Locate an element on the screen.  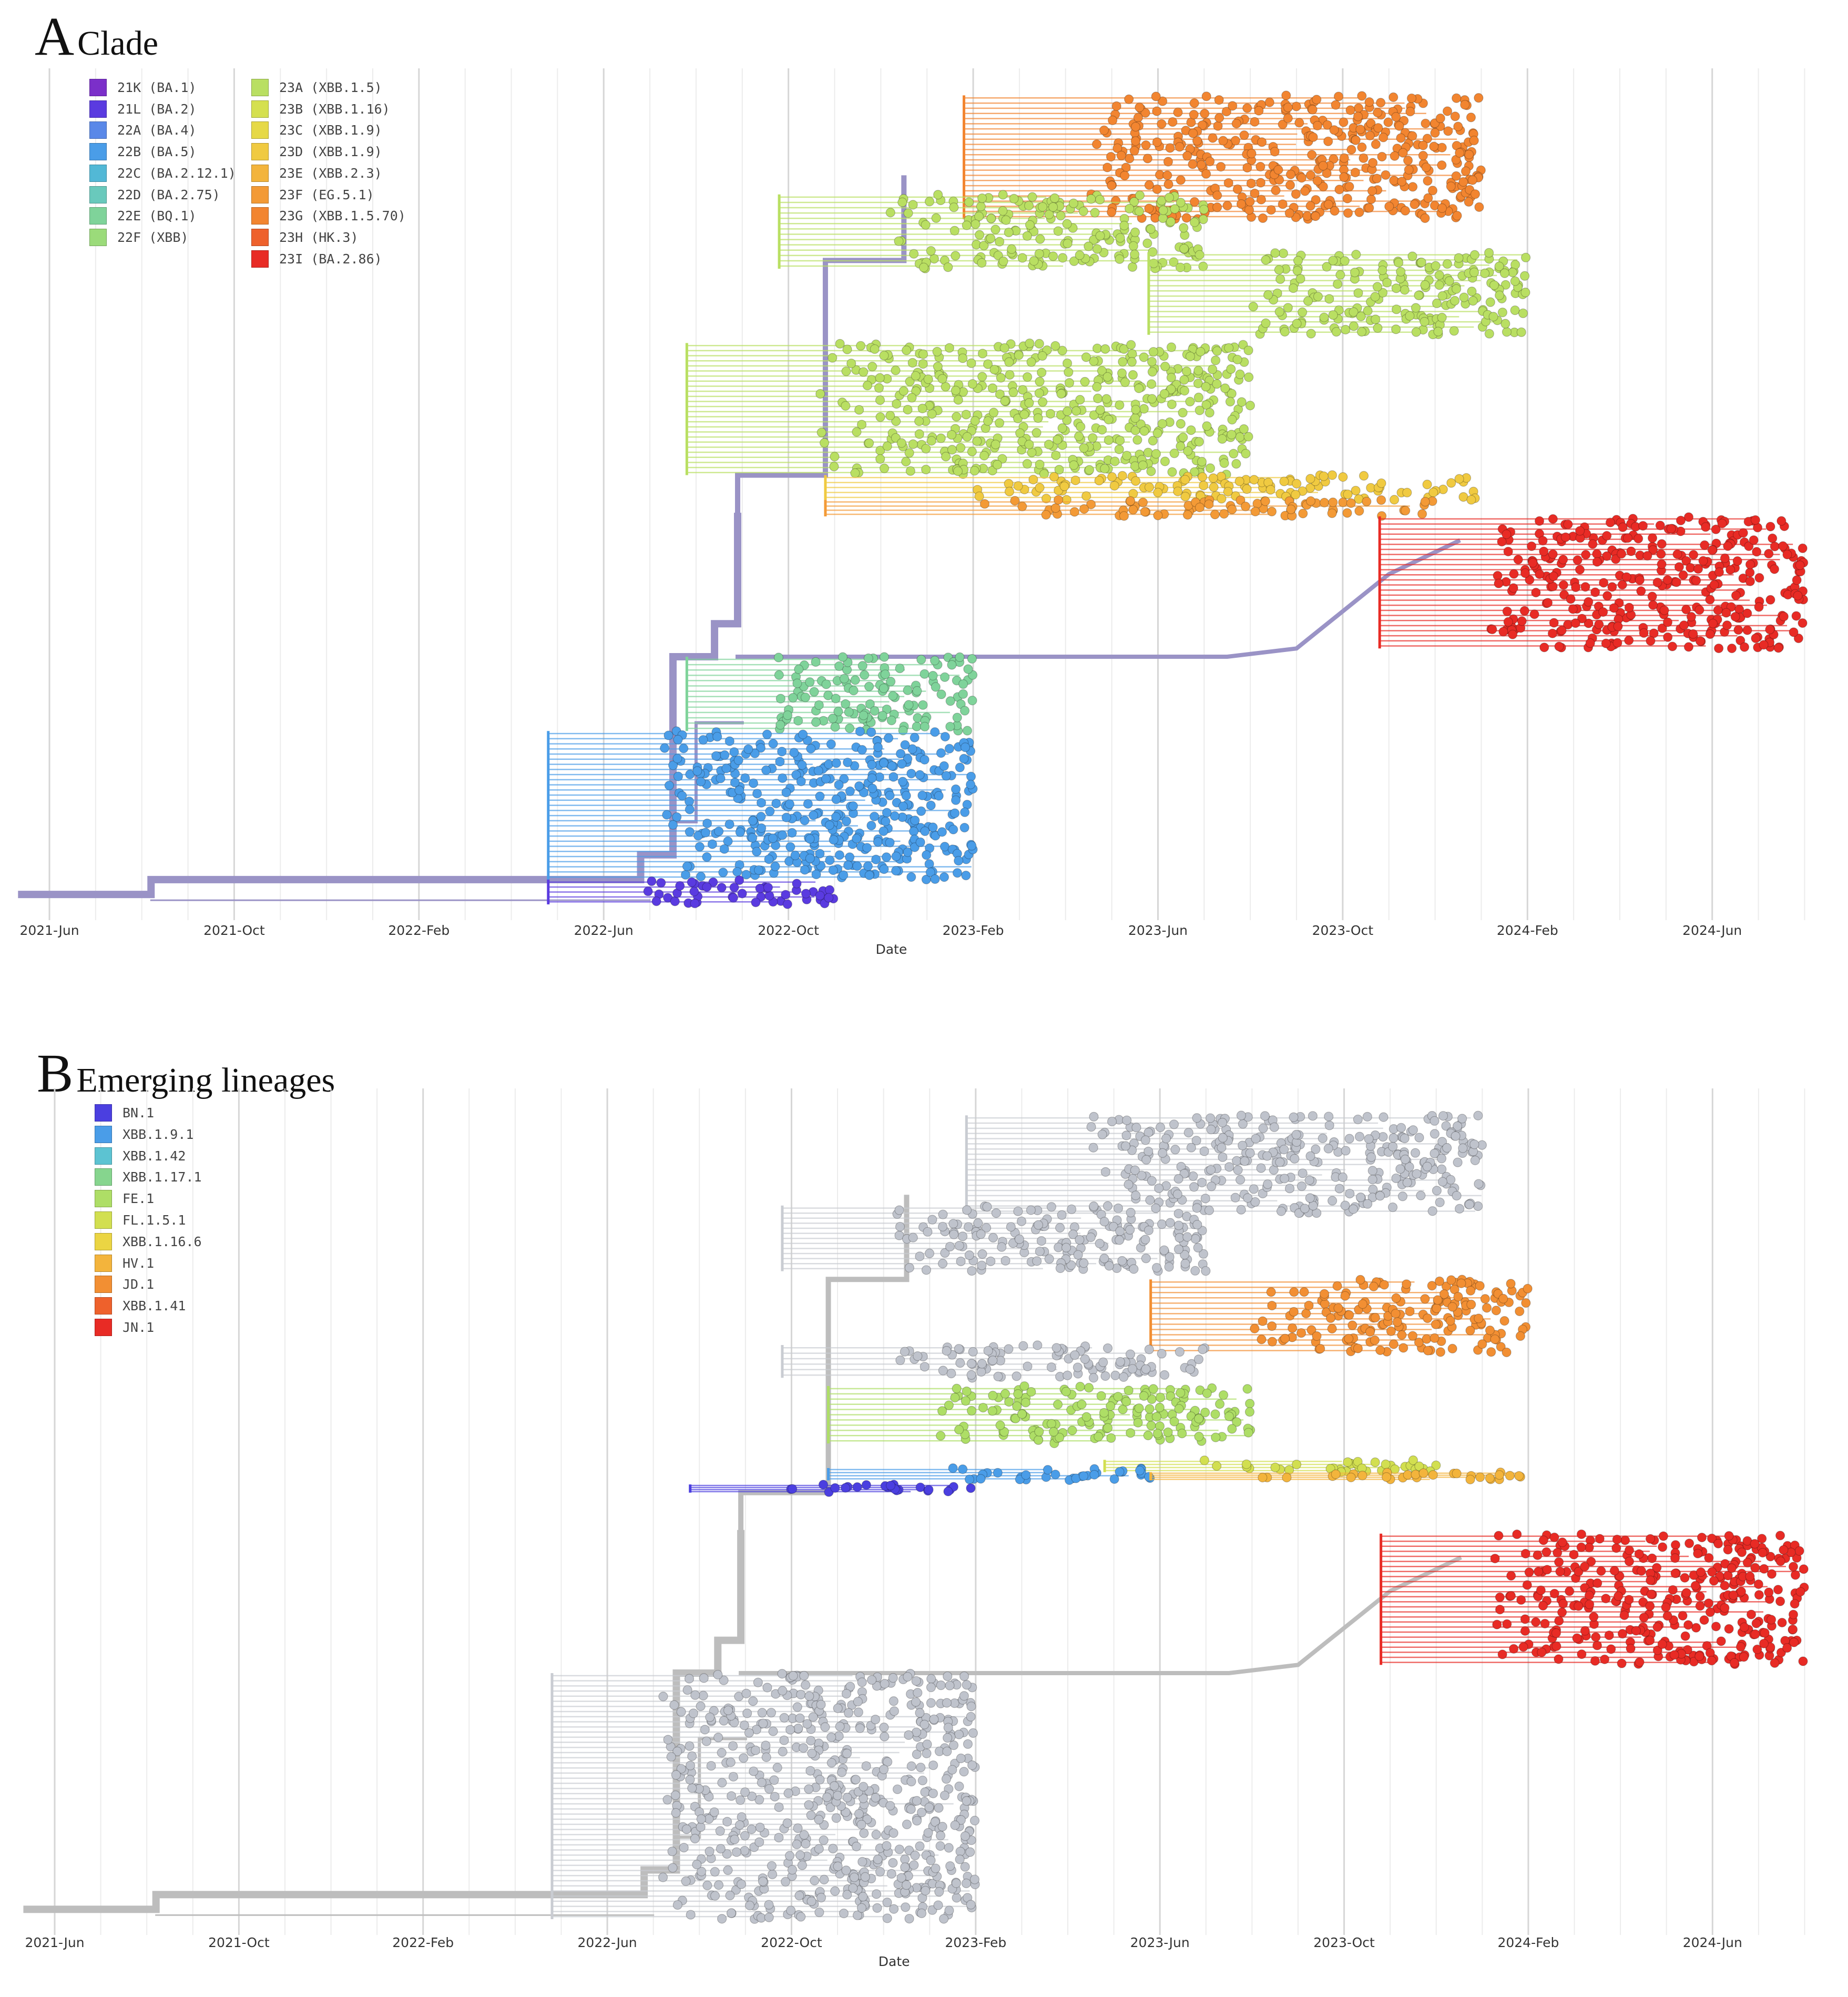
legend-item: 23A (XBB.1.5) is located at coordinates (316, 87).